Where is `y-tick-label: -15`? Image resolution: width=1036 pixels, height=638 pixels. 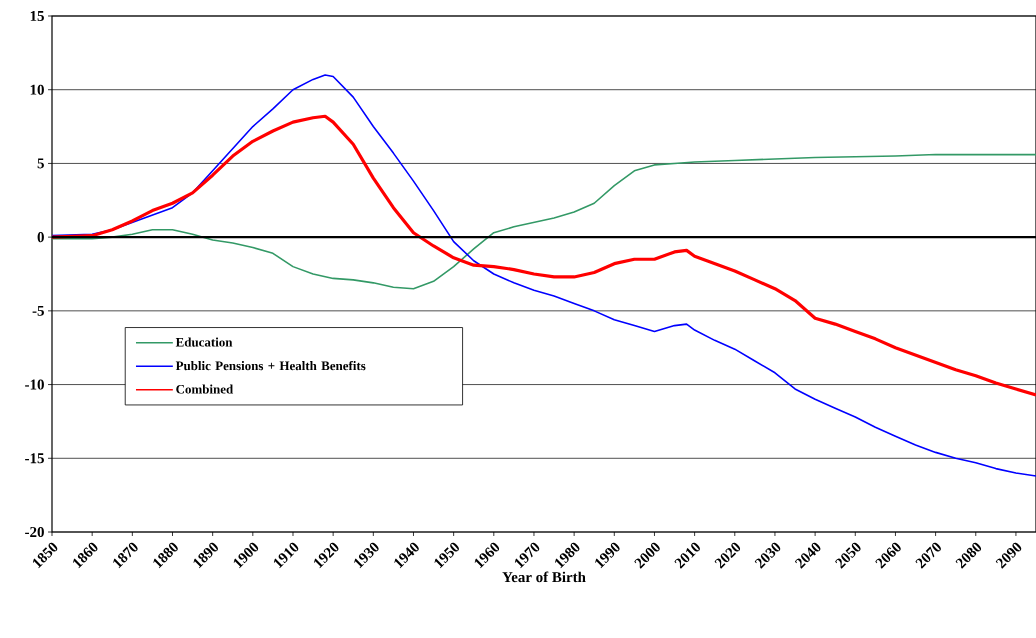 y-tick-label: -15 is located at coordinates (34, 458).